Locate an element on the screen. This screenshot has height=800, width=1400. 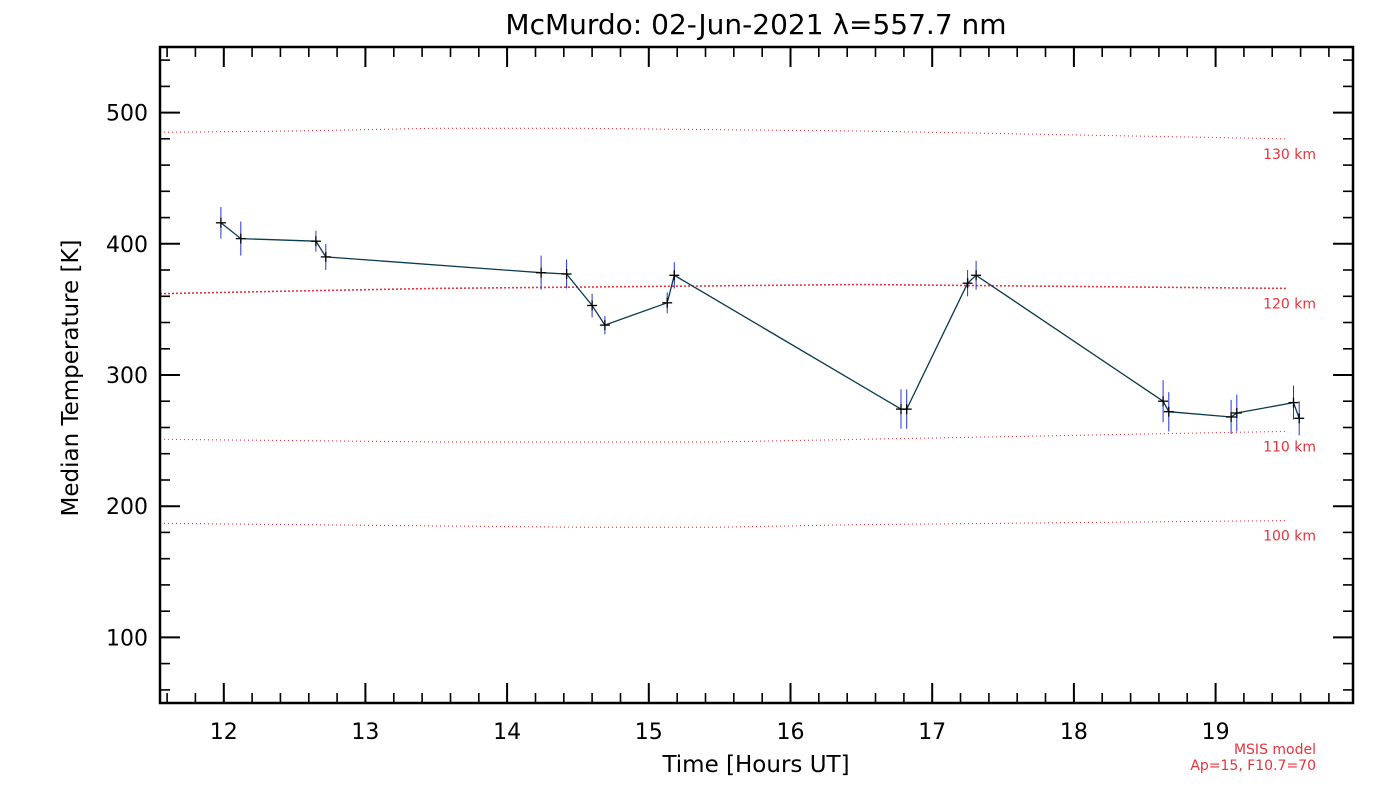
msis-label-110km: 110 km is located at coordinates (1289, 447).